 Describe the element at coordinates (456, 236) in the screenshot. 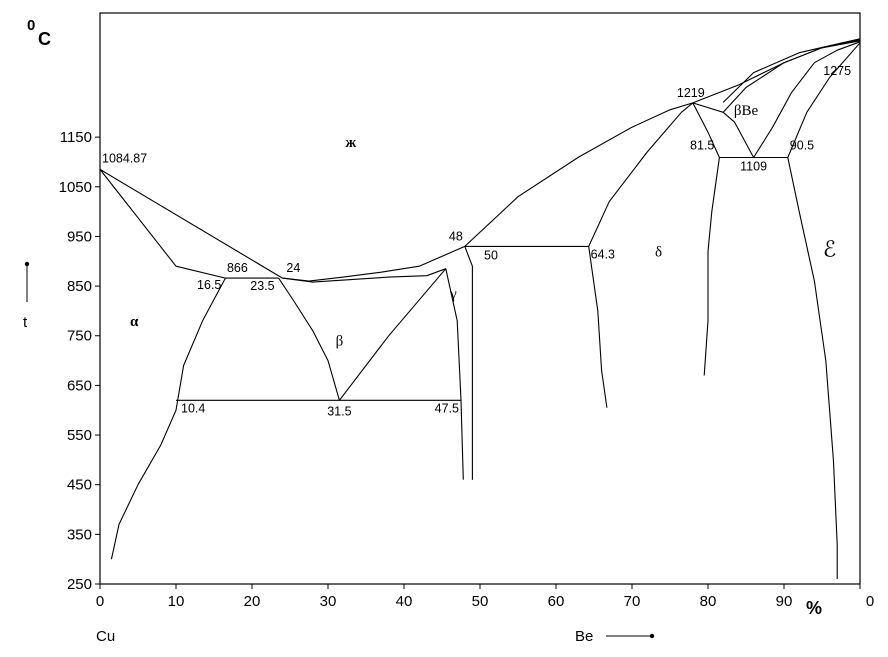

I see `point-label: 48` at that location.